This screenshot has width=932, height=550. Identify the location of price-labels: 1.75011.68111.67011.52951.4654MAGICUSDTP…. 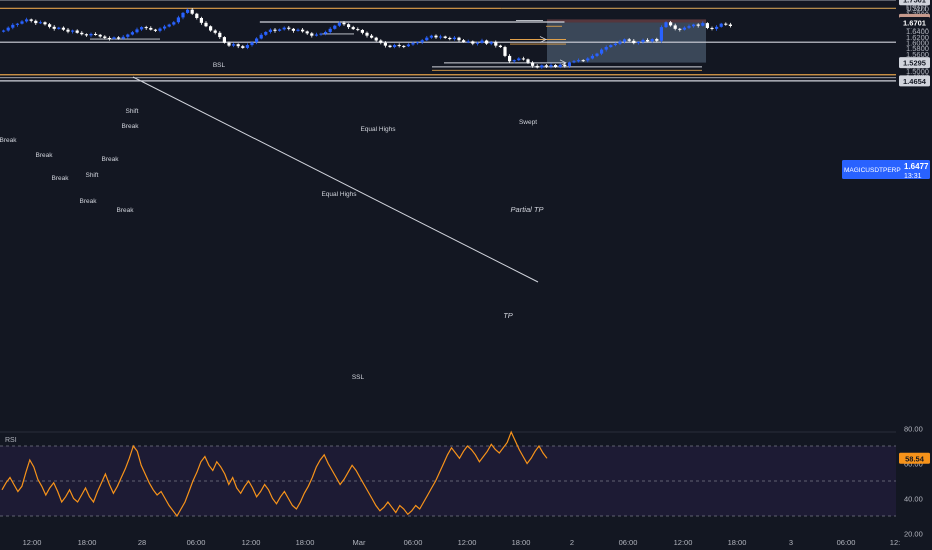
(886, 90).